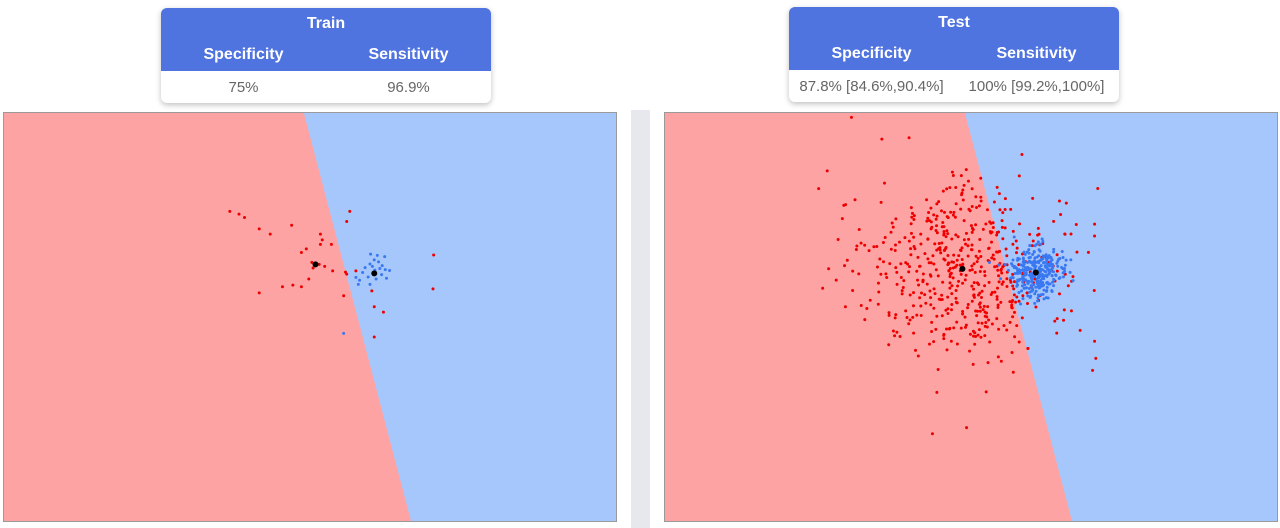  Describe the element at coordinates (954, 22) in the screenshot. I see `test-title: Test` at that location.